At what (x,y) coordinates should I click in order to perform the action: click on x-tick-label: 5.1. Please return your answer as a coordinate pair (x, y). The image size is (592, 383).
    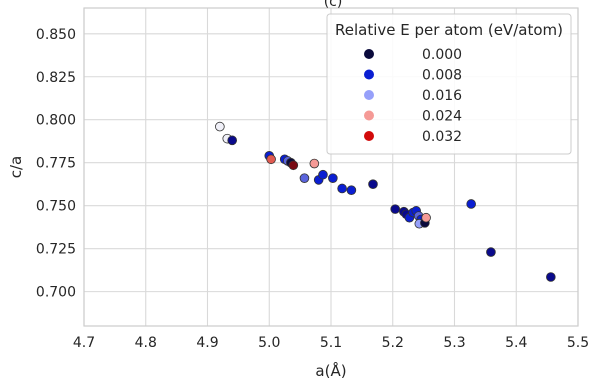
    Looking at the image, I should click on (331, 343).